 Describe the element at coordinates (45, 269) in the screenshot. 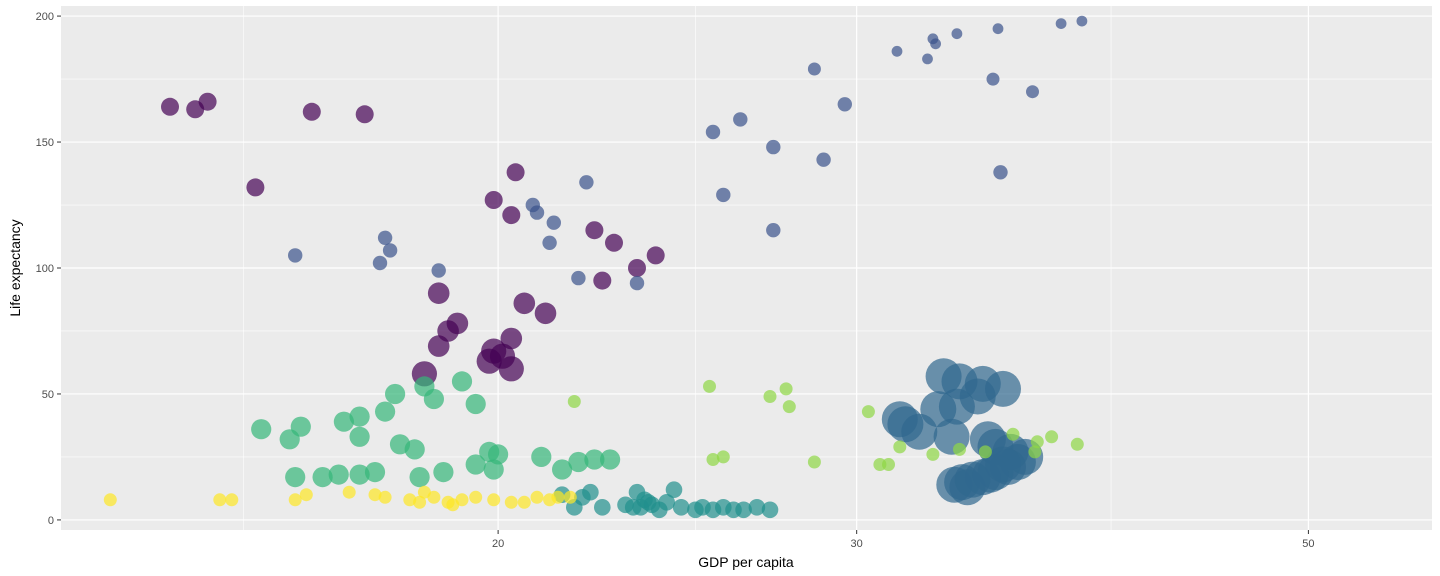

I see `y-tick-label: 100` at that location.